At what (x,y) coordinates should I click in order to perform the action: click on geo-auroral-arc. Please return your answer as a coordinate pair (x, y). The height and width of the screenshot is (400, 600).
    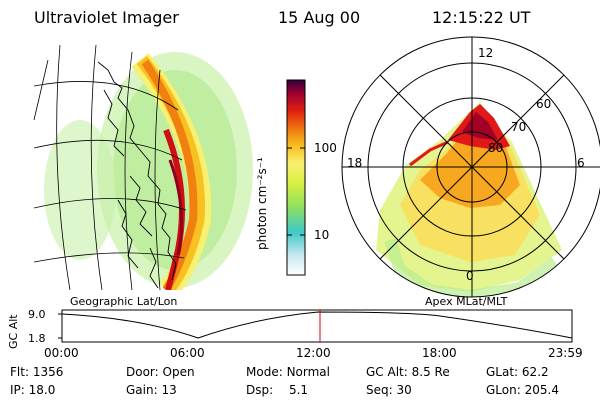
    Looking at the image, I should click on (171, 171).